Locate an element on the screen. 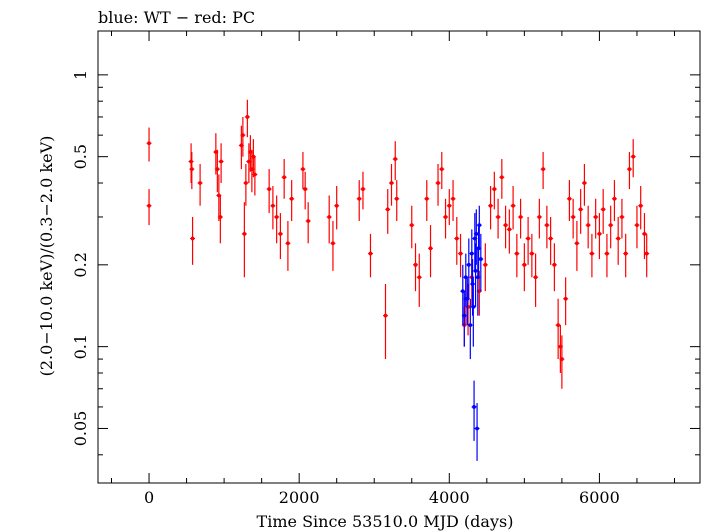  y-axis-label: (2.0−10.0 keV)/(0.3−2.0 keV) is located at coordinates (46, 256).